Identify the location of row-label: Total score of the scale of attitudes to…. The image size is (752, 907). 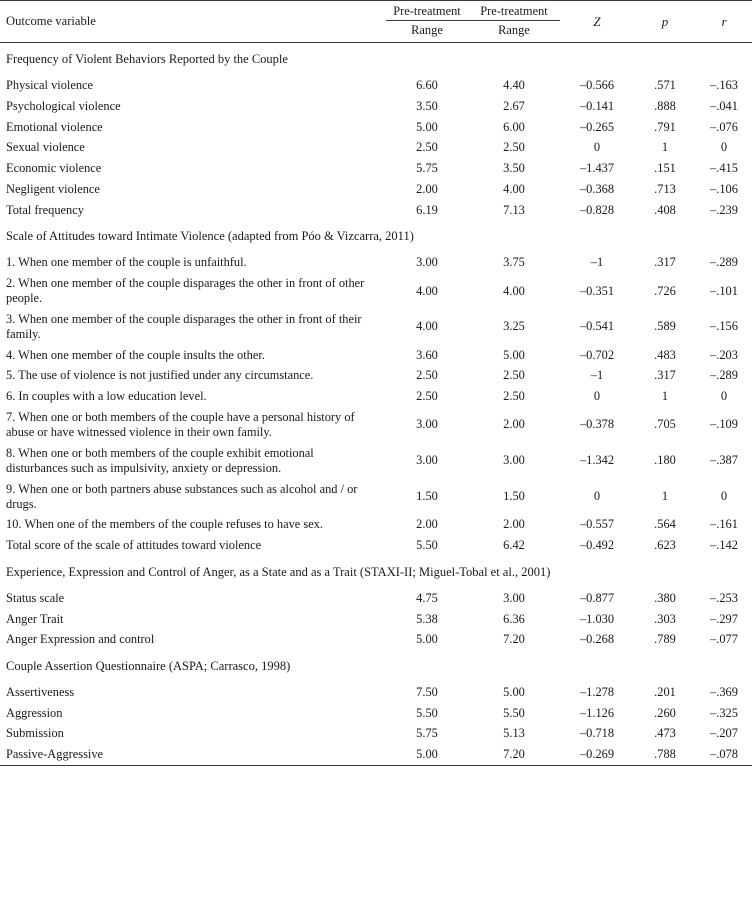
(134, 545).